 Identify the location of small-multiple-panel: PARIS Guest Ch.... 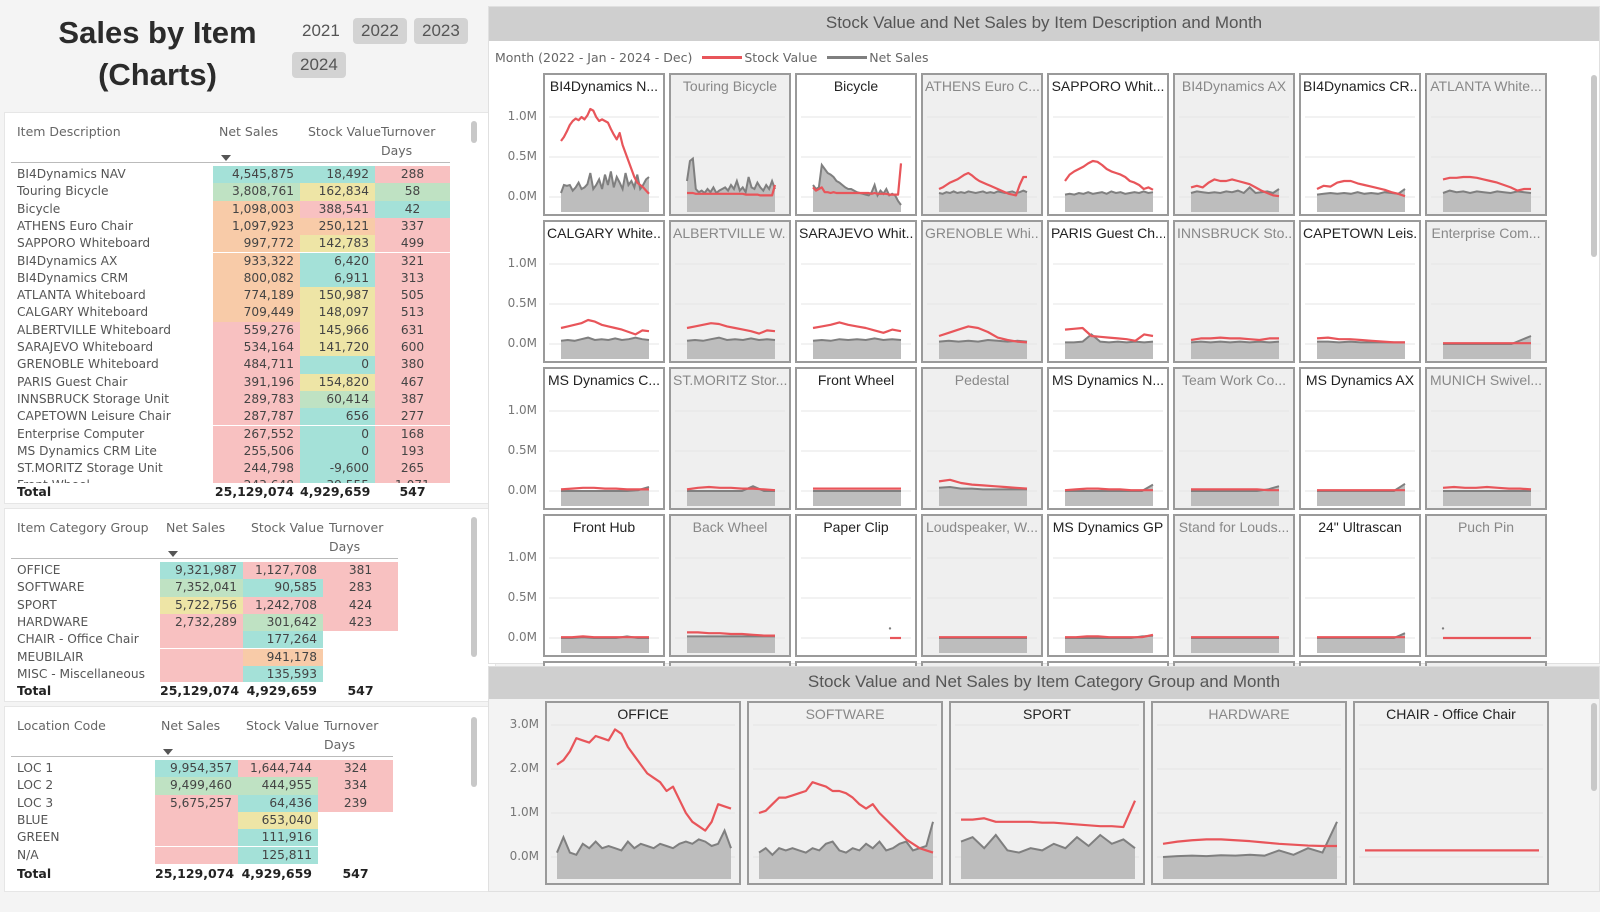
(1108, 291).